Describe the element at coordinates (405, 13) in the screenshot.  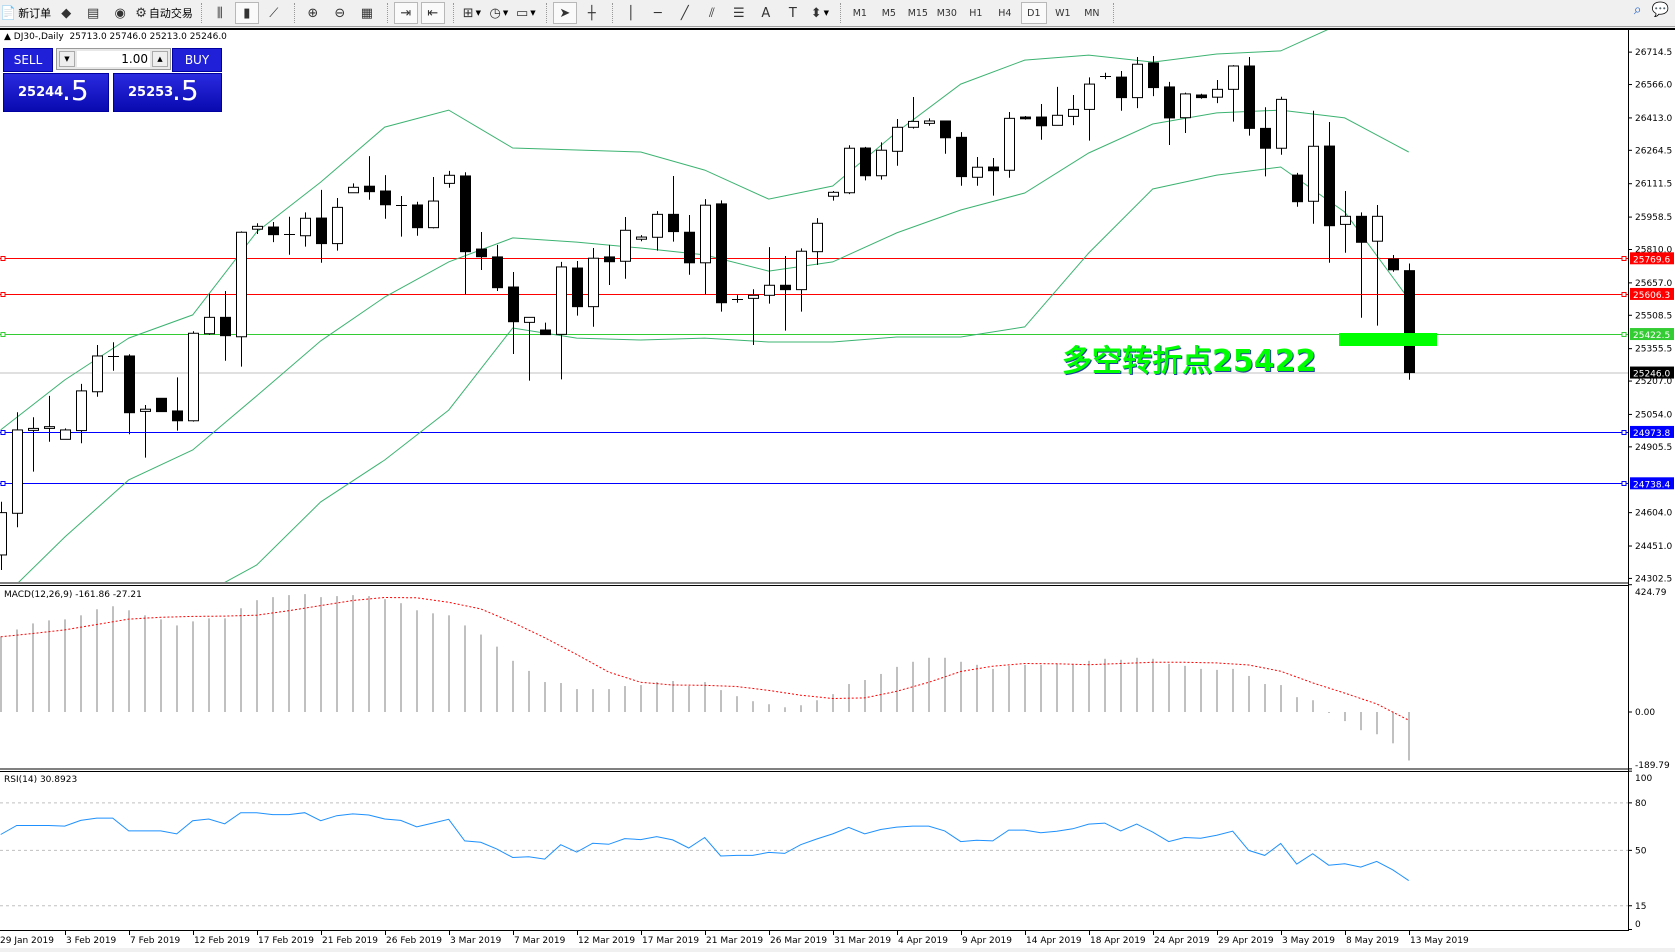
I see `auto-scroll-button: ⇥` at that location.